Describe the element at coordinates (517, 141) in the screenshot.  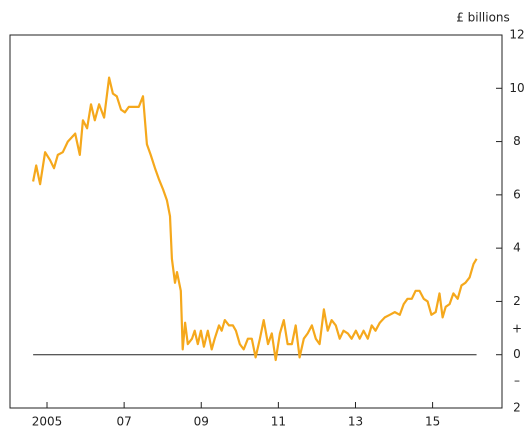
I see `y-tick-label: 8` at that location.